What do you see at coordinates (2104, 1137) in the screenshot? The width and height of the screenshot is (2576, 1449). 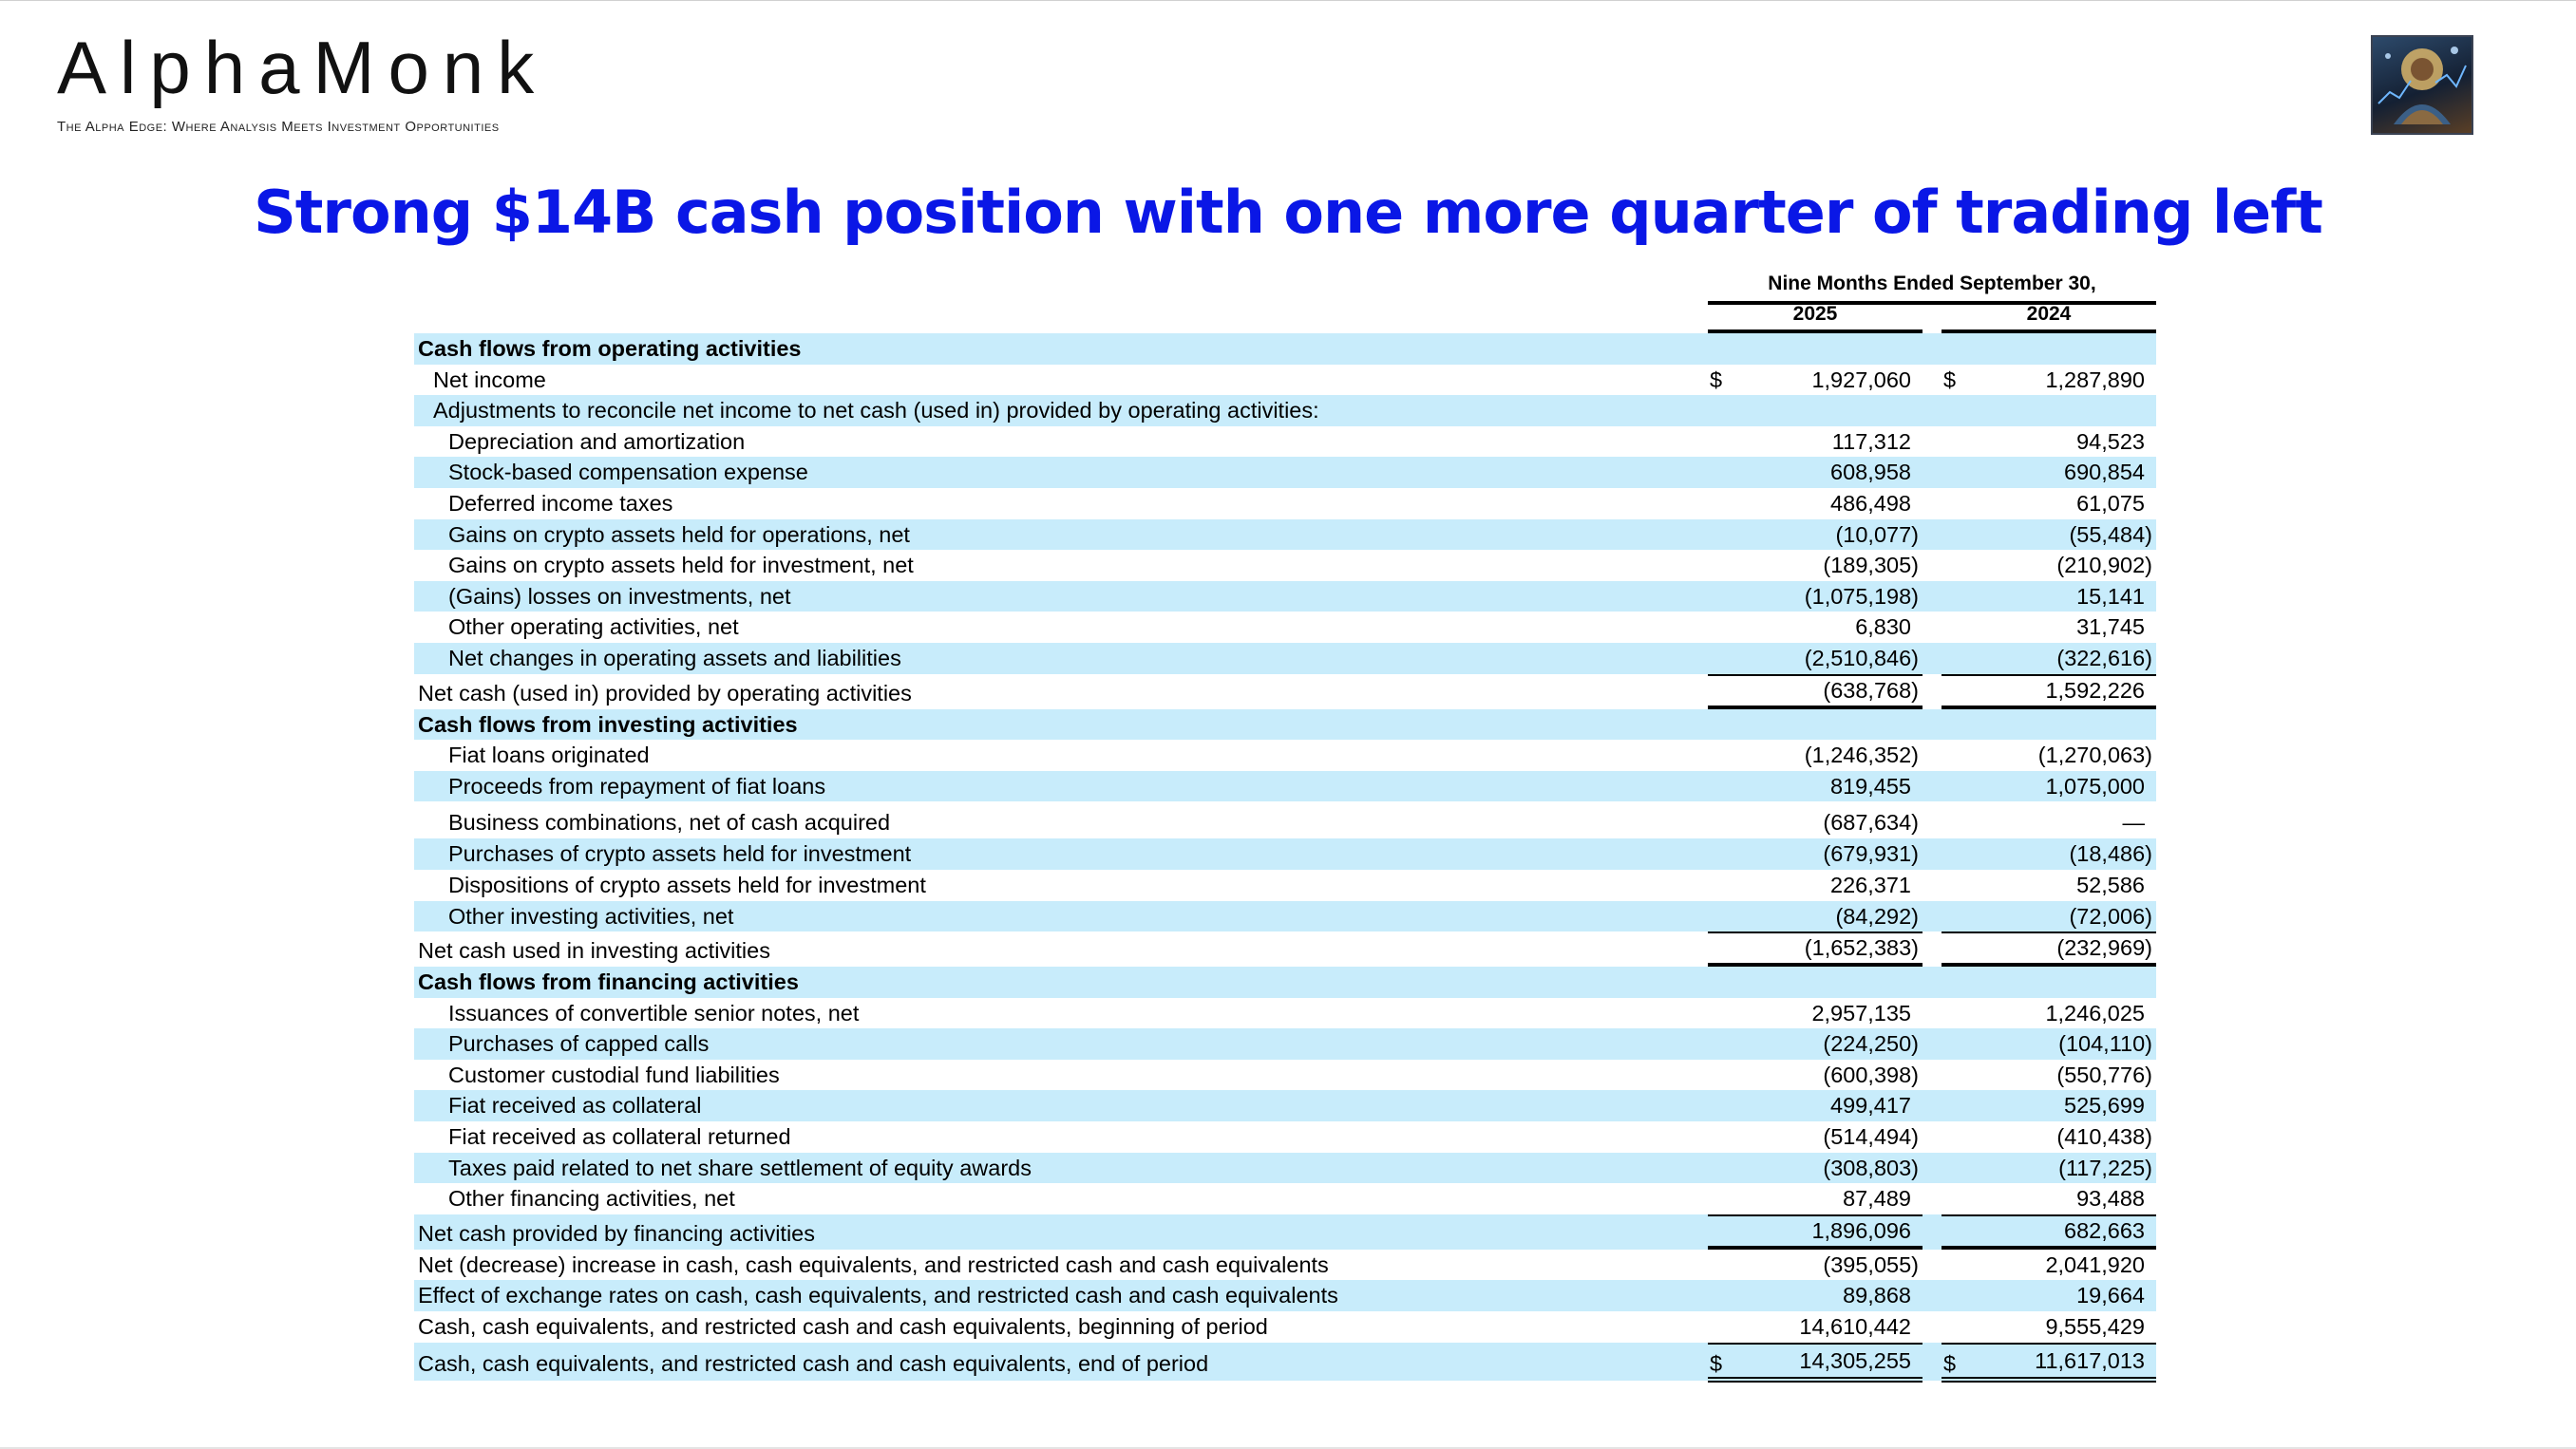 I see `value-2024: (410,438)` at bounding box center [2104, 1137].